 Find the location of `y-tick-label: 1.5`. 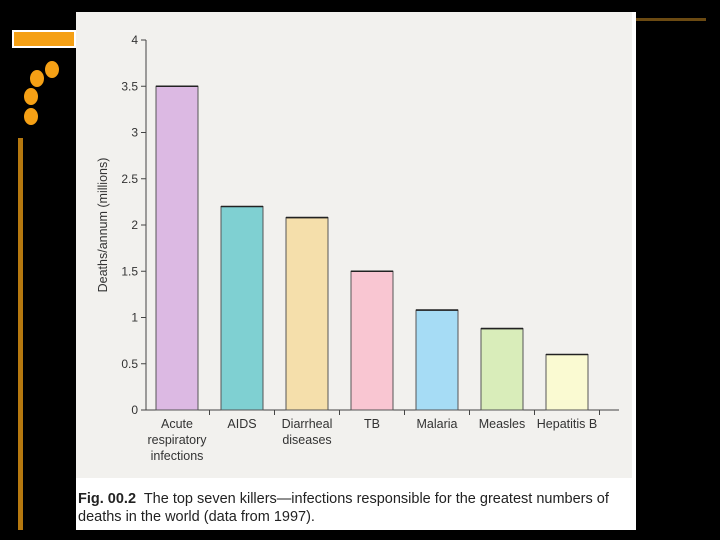

y-tick-label: 1.5 is located at coordinates (129, 271).